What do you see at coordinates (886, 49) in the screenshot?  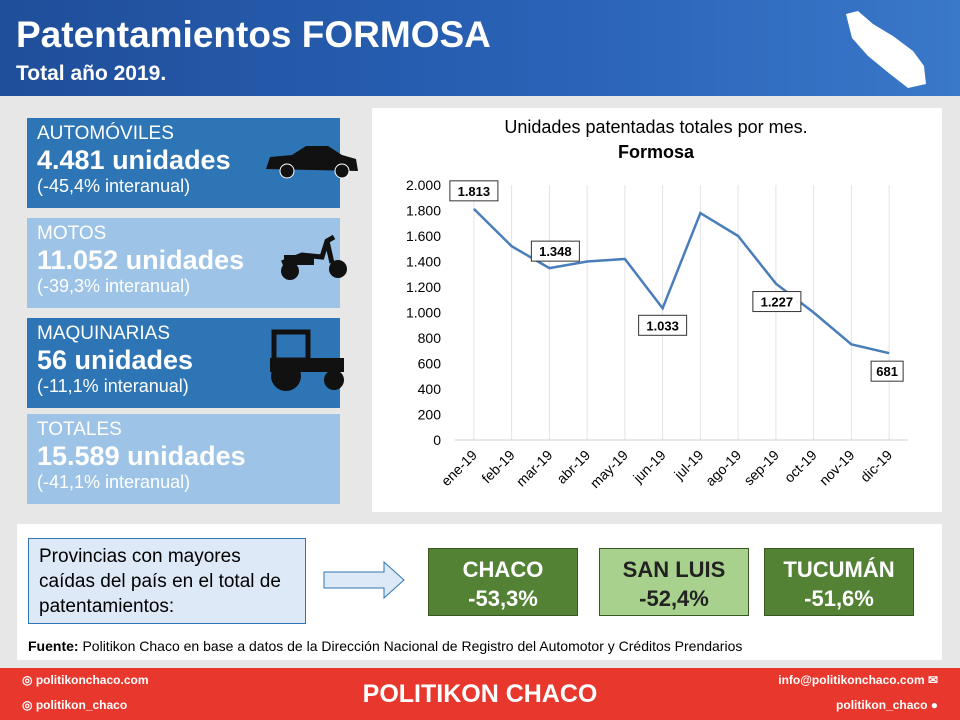 I see `map-icon` at bounding box center [886, 49].